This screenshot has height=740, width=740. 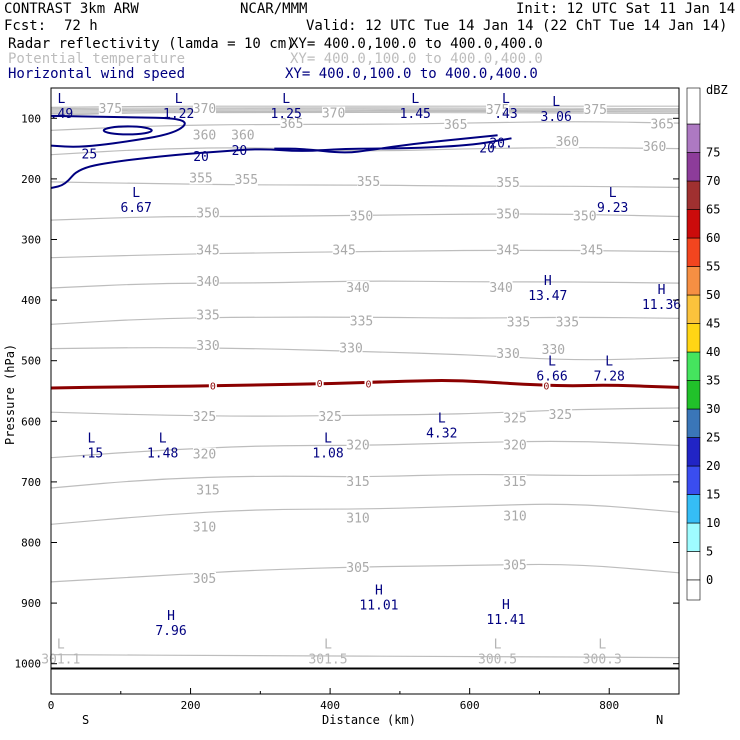 I want to click on colorbar-level-value: 60, so click(x=713, y=238).